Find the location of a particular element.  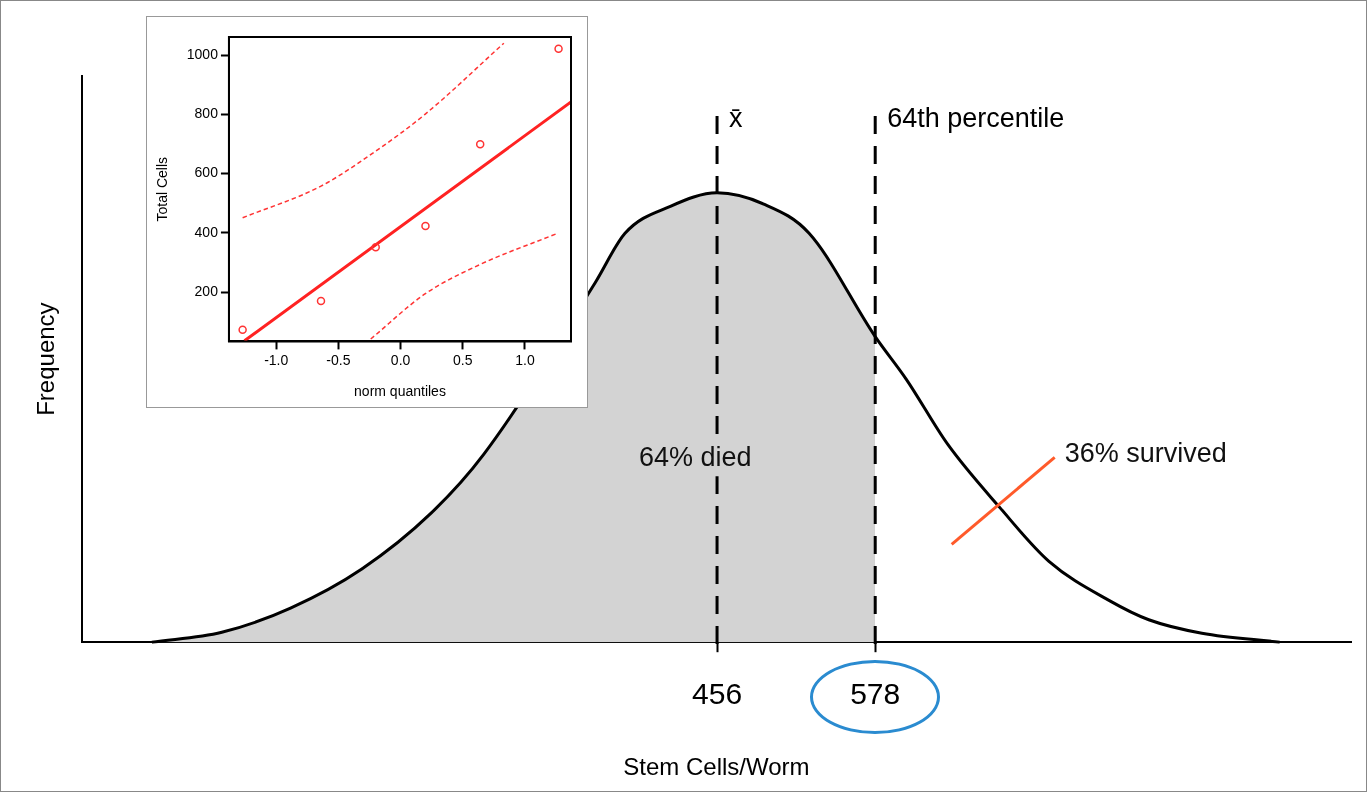

y-axis-title: Frequency is located at coordinates (46, 359).